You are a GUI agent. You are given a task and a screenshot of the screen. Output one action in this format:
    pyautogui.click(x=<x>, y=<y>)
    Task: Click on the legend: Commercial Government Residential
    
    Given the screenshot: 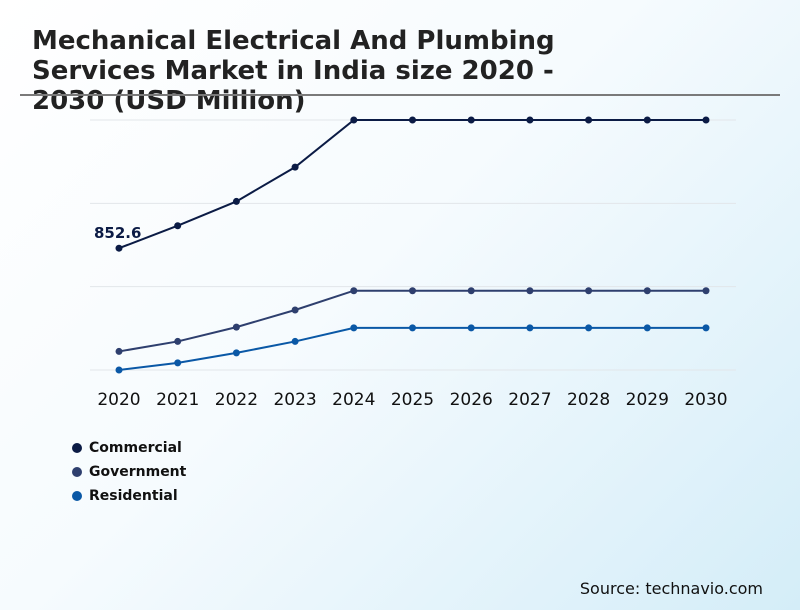 What is the action you would take?
    pyautogui.click(x=129, y=472)
    